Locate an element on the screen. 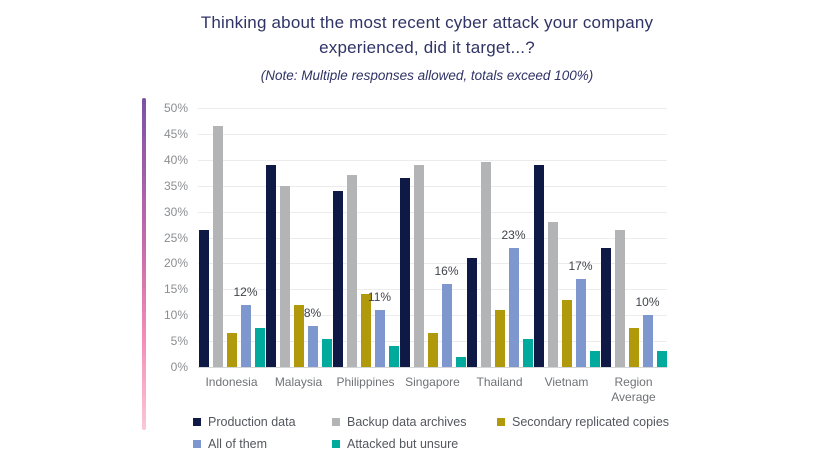 The image size is (839, 472). ytick-label-50: 50% is located at coordinates (175, 108).